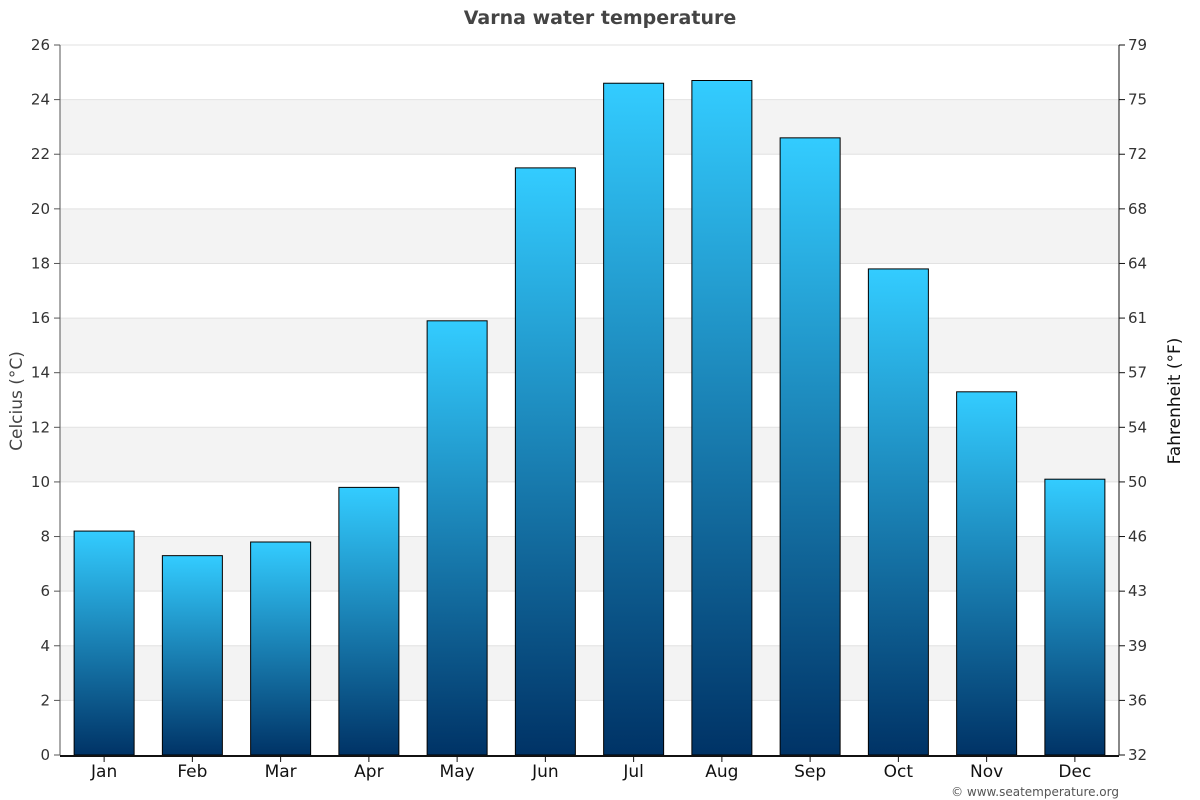 This screenshot has height=800, width=1200. What do you see at coordinates (1074, 772) in the screenshot?
I see `x-tick-label-dec: Dec` at bounding box center [1074, 772].